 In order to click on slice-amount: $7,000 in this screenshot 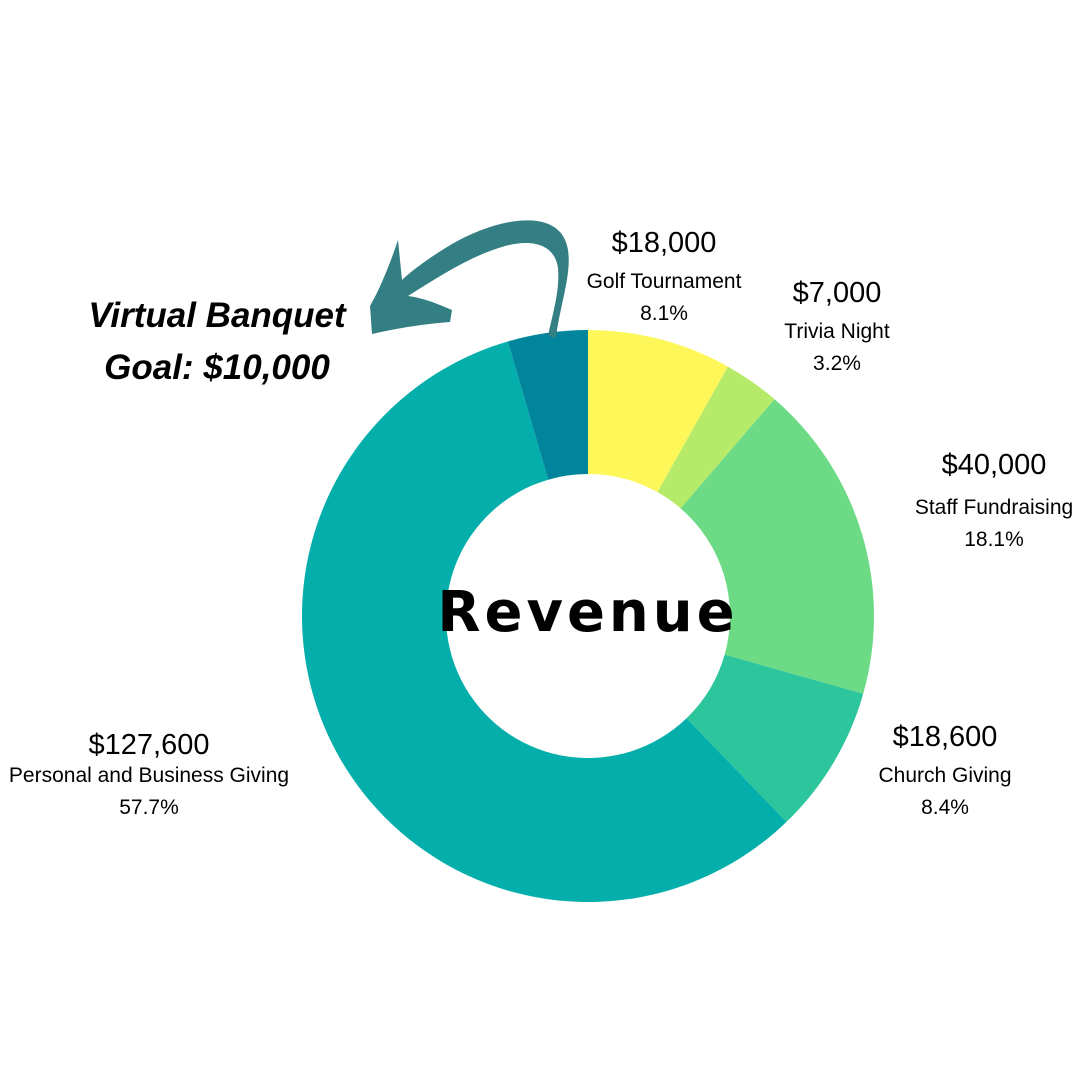, I will do `click(837, 293)`.